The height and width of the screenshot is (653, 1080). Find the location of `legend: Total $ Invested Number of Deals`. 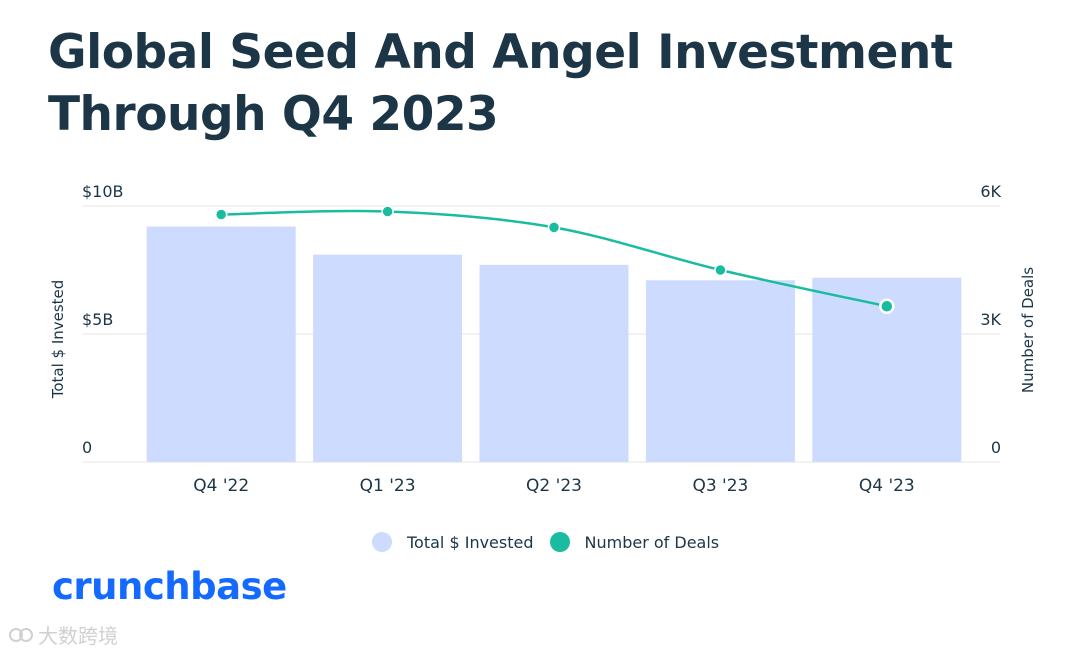

legend: Total $ Invested Number of Deals is located at coordinates (553, 542).